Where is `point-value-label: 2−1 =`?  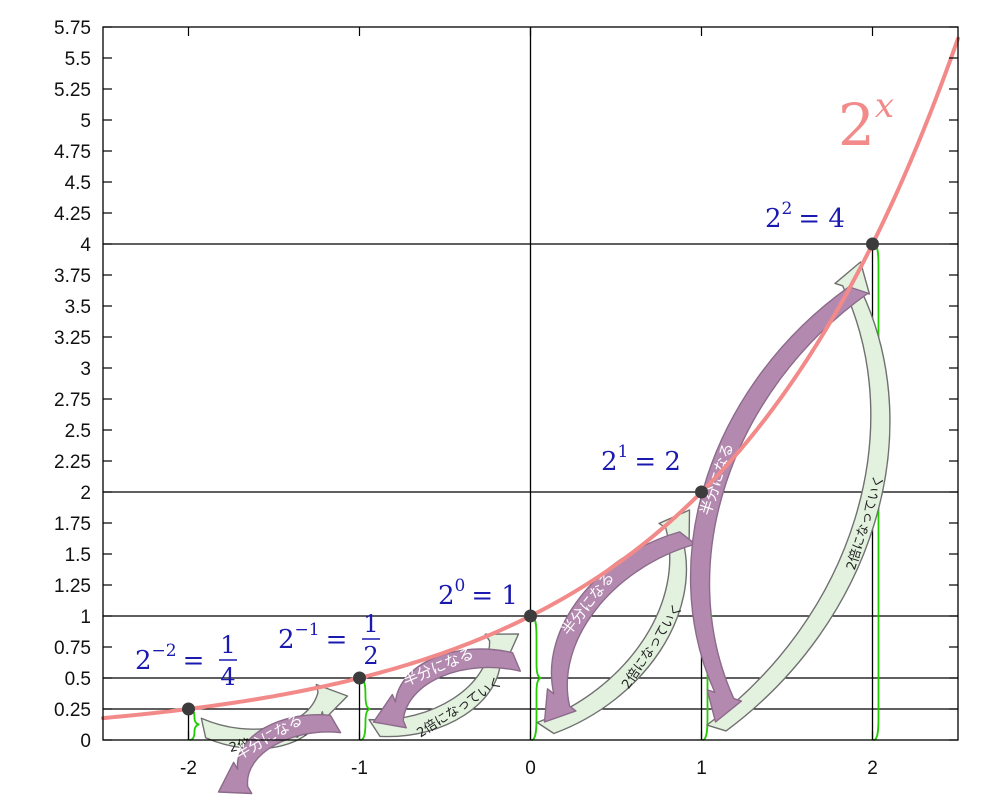
point-value-label: 2−1 = is located at coordinates (312, 637).